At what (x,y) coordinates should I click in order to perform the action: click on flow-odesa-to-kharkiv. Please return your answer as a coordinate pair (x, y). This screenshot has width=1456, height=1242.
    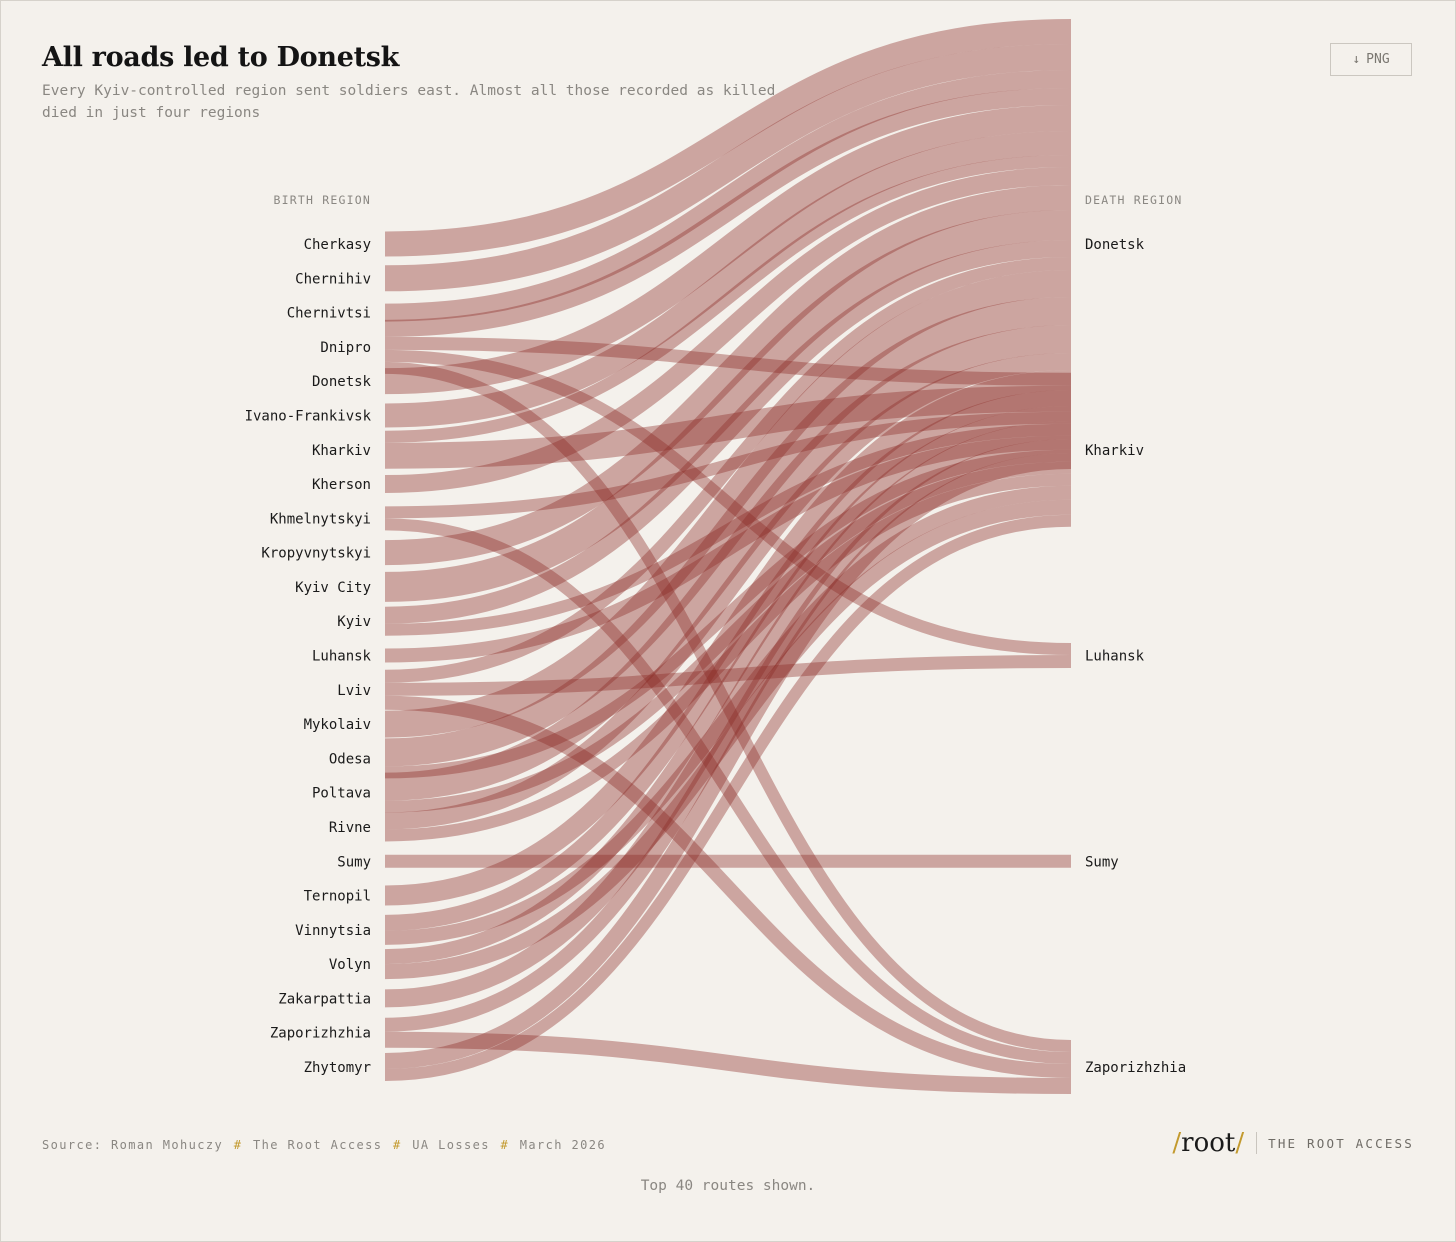
    Looking at the image, I should click on (728, 614).